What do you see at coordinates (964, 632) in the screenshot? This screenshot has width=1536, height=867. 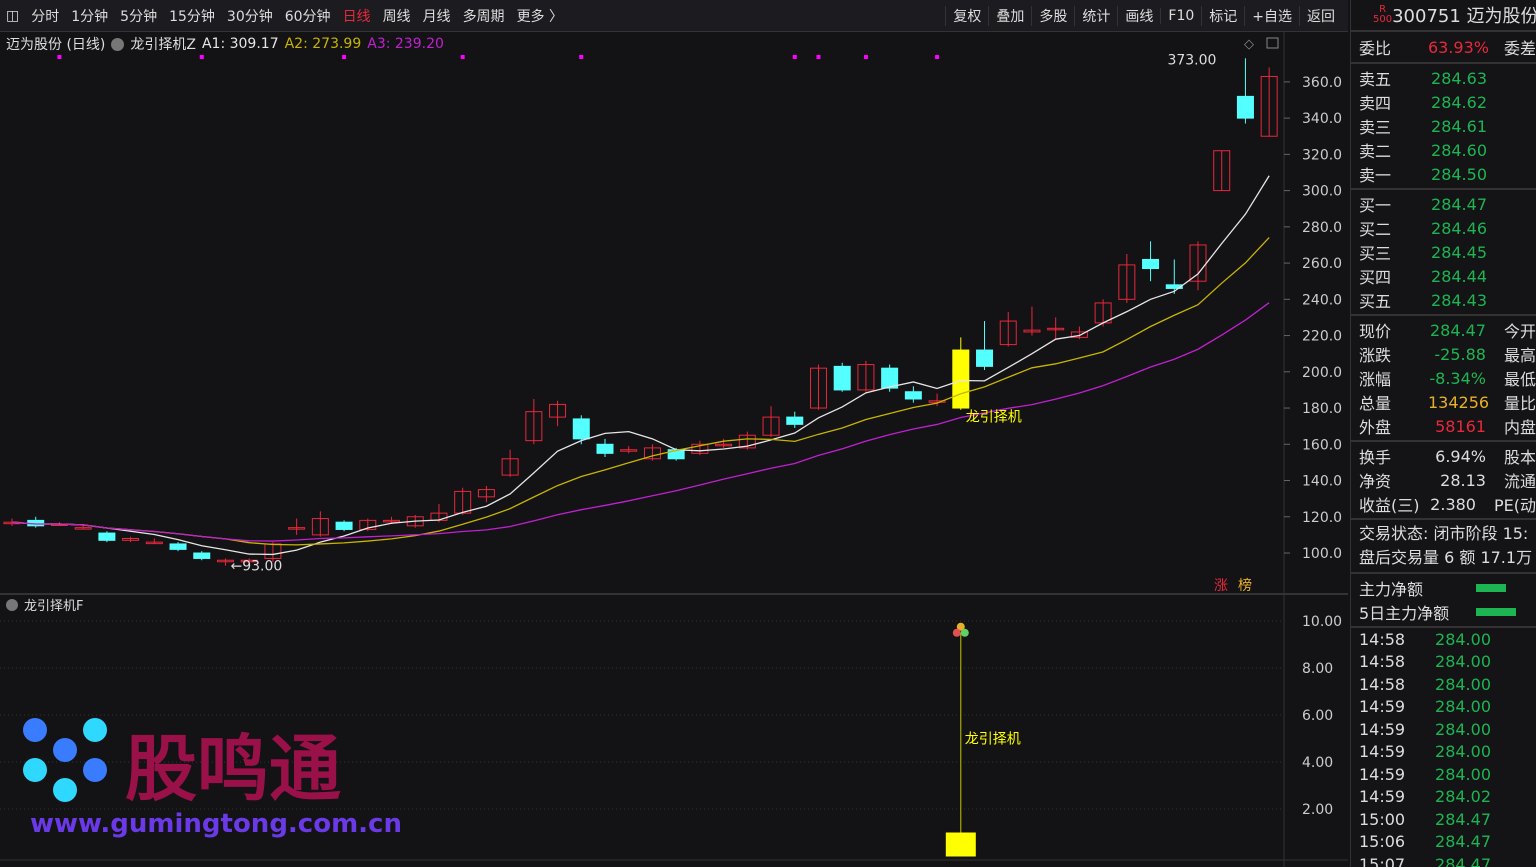 I see `signal-dot` at bounding box center [964, 632].